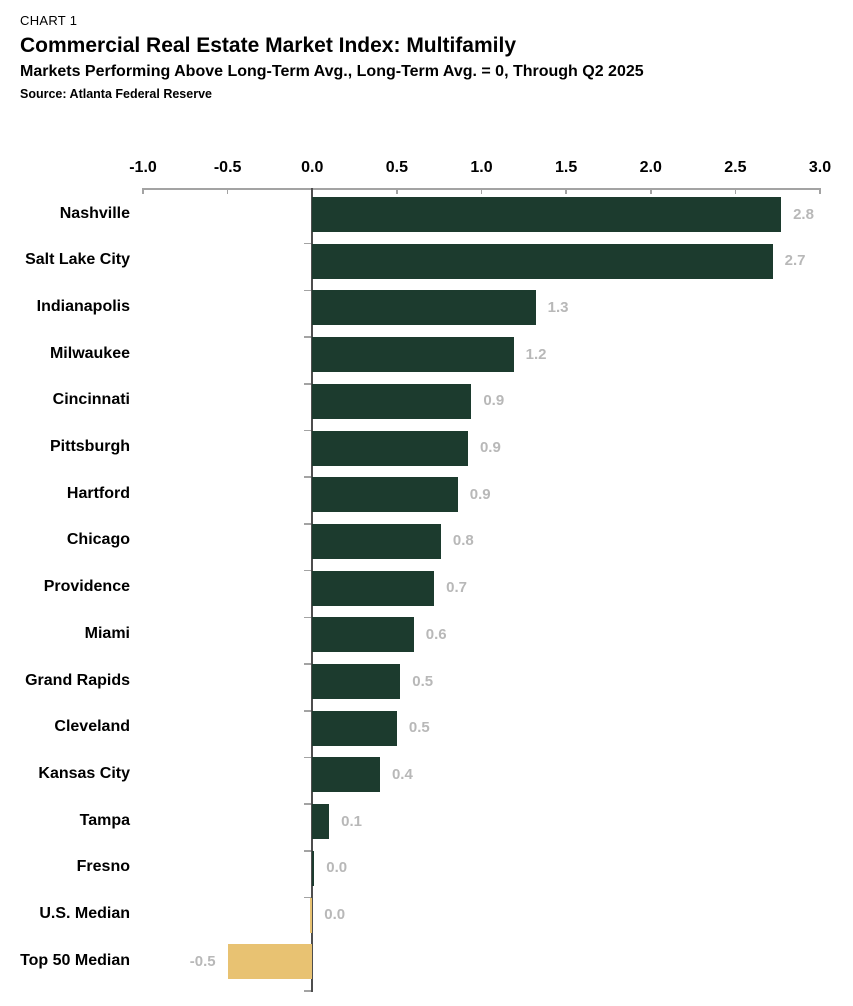 The width and height of the screenshot is (853, 1006). I want to click on value-label: 0.7, so click(456, 588).